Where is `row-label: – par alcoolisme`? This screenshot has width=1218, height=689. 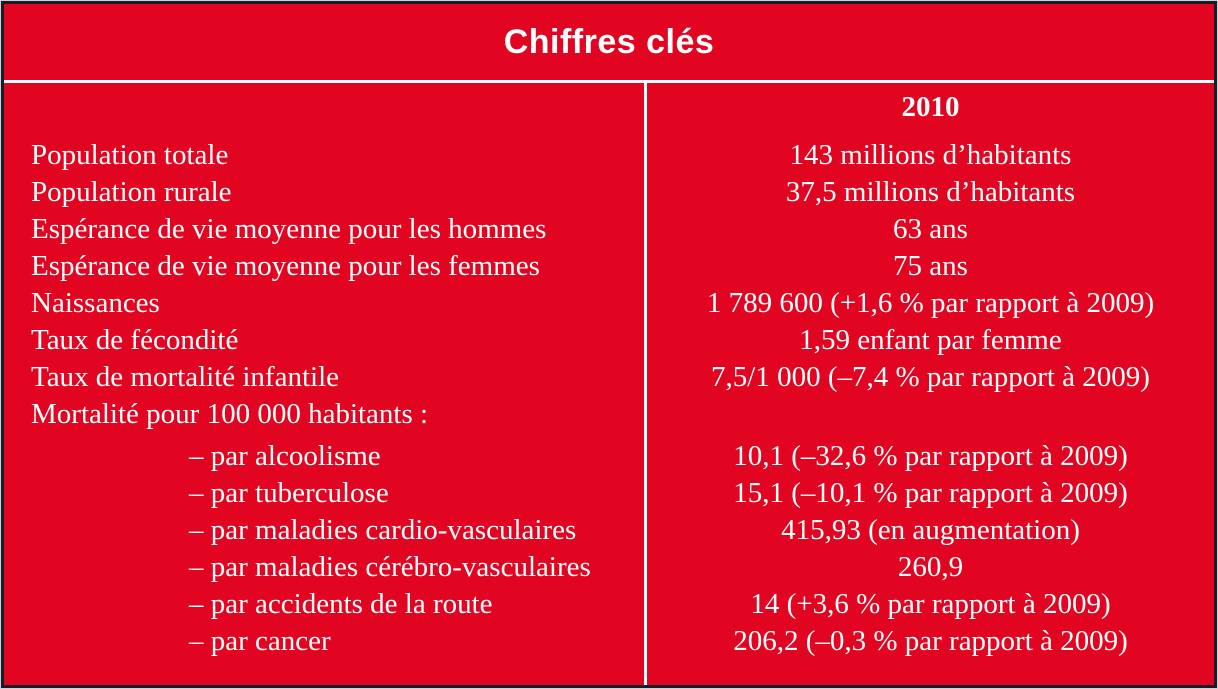 row-label: – par alcoolisme is located at coordinates (285, 456).